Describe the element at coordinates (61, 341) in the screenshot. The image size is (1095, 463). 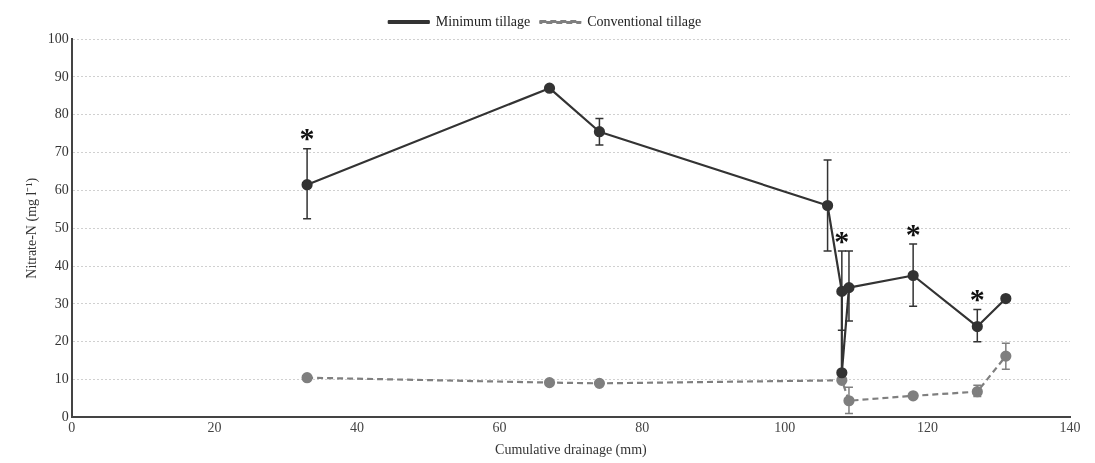
I see `y-tick-label: 20` at that location.